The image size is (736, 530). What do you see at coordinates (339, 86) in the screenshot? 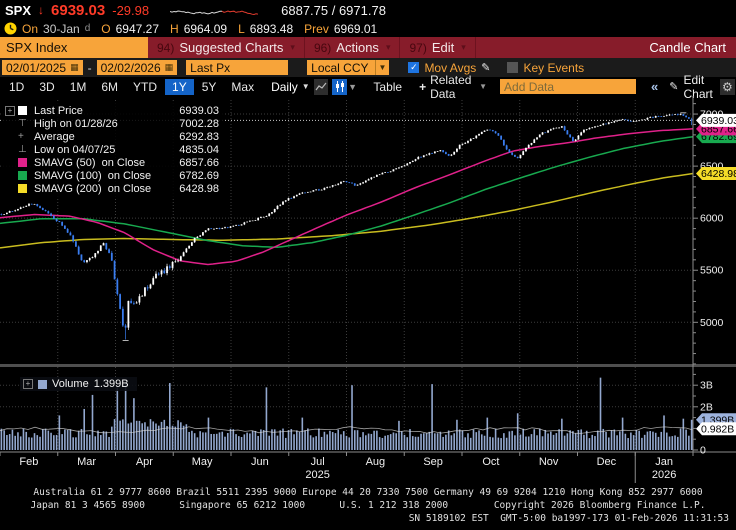
I see `candle-chart-icon` at bounding box center [339, 86].